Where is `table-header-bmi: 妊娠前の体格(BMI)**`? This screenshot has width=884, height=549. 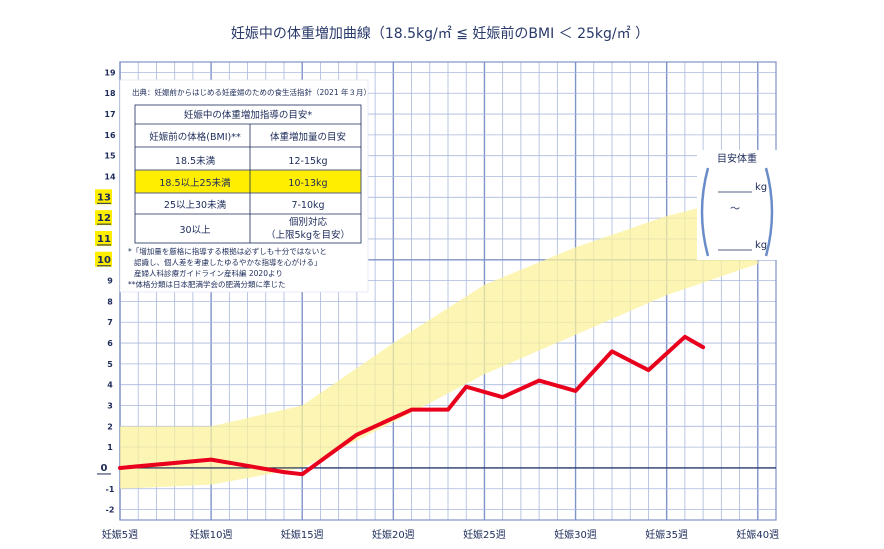
table-header-bmi: 妊娠前の体格(BMI)** is located at coordinates (195, 137).